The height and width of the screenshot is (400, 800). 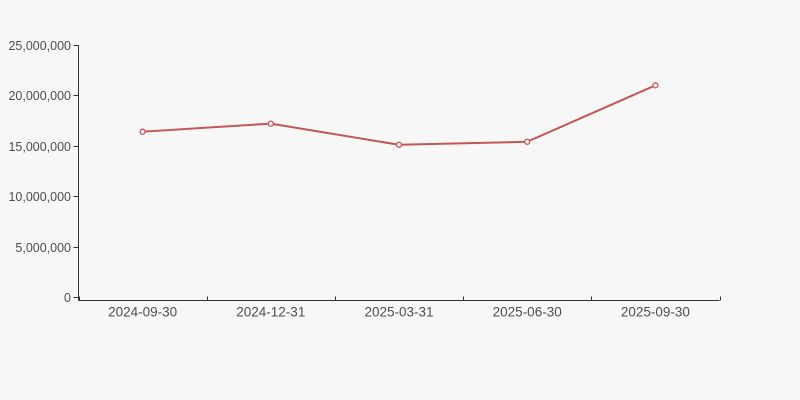 I want to click on y-axis-label: 5,000,000, so click(x=43, y=248).